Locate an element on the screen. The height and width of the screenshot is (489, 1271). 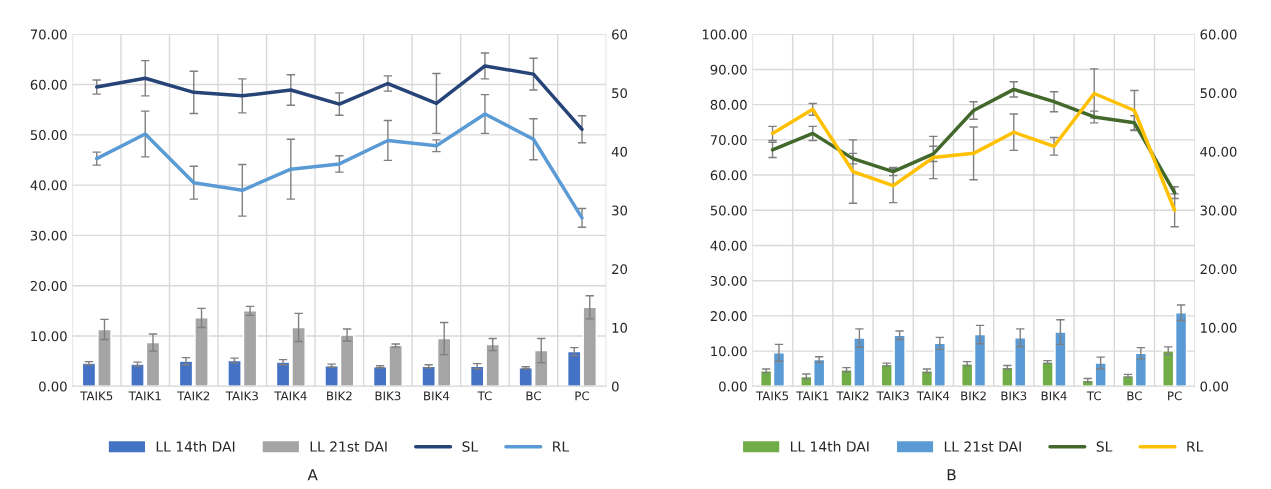
y2-tick-label: 0 is located at coordinates (615, 386).